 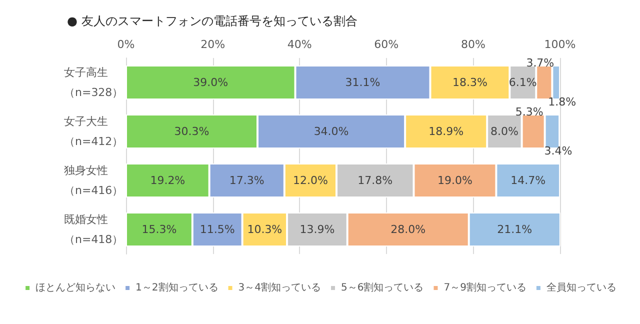 What do you see at coordinates (362, 82) in the screenshot?
I see `data-label: 31.1%` at bounding box center [362, 82].